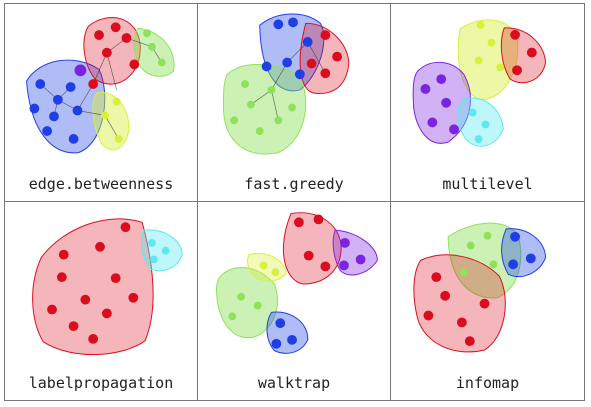  What do you see at coordinates (294, 184) in the screenshot?
I see `panel-label: fast.greedy` at bounding box center [294, 184].